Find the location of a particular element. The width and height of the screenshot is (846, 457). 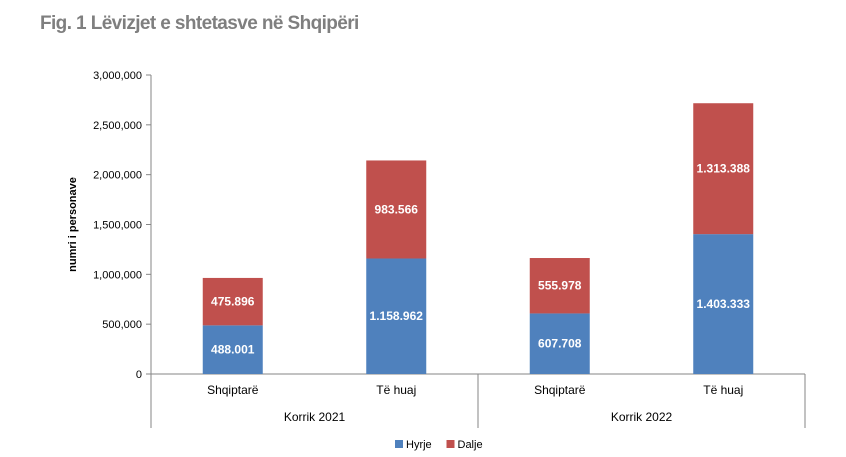

chart-legend: Hyrje Dalje is located at coordinates (439, 445).